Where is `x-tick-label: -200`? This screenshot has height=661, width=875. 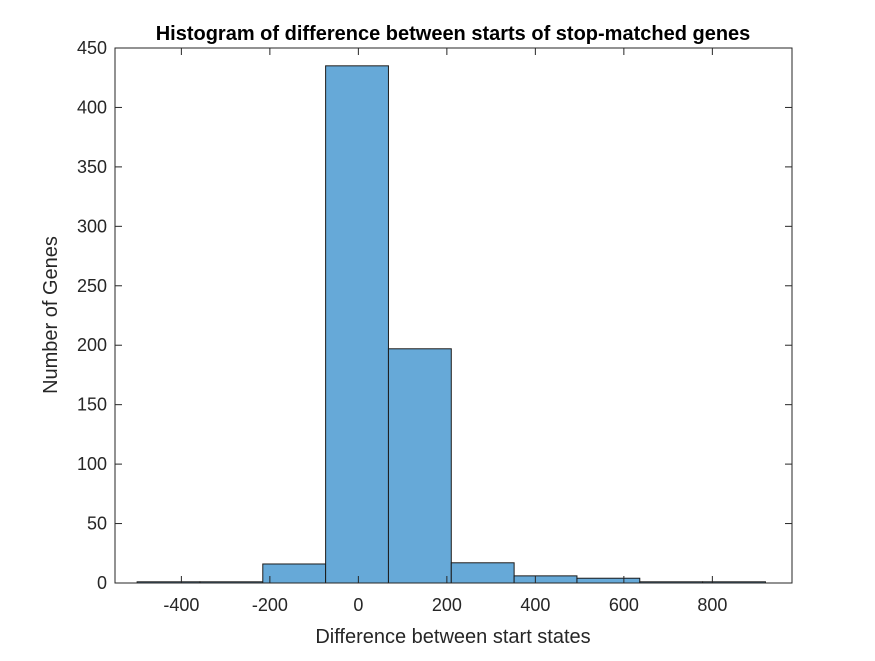 x-tick-label: -200 is located at coordinates (270, 605).